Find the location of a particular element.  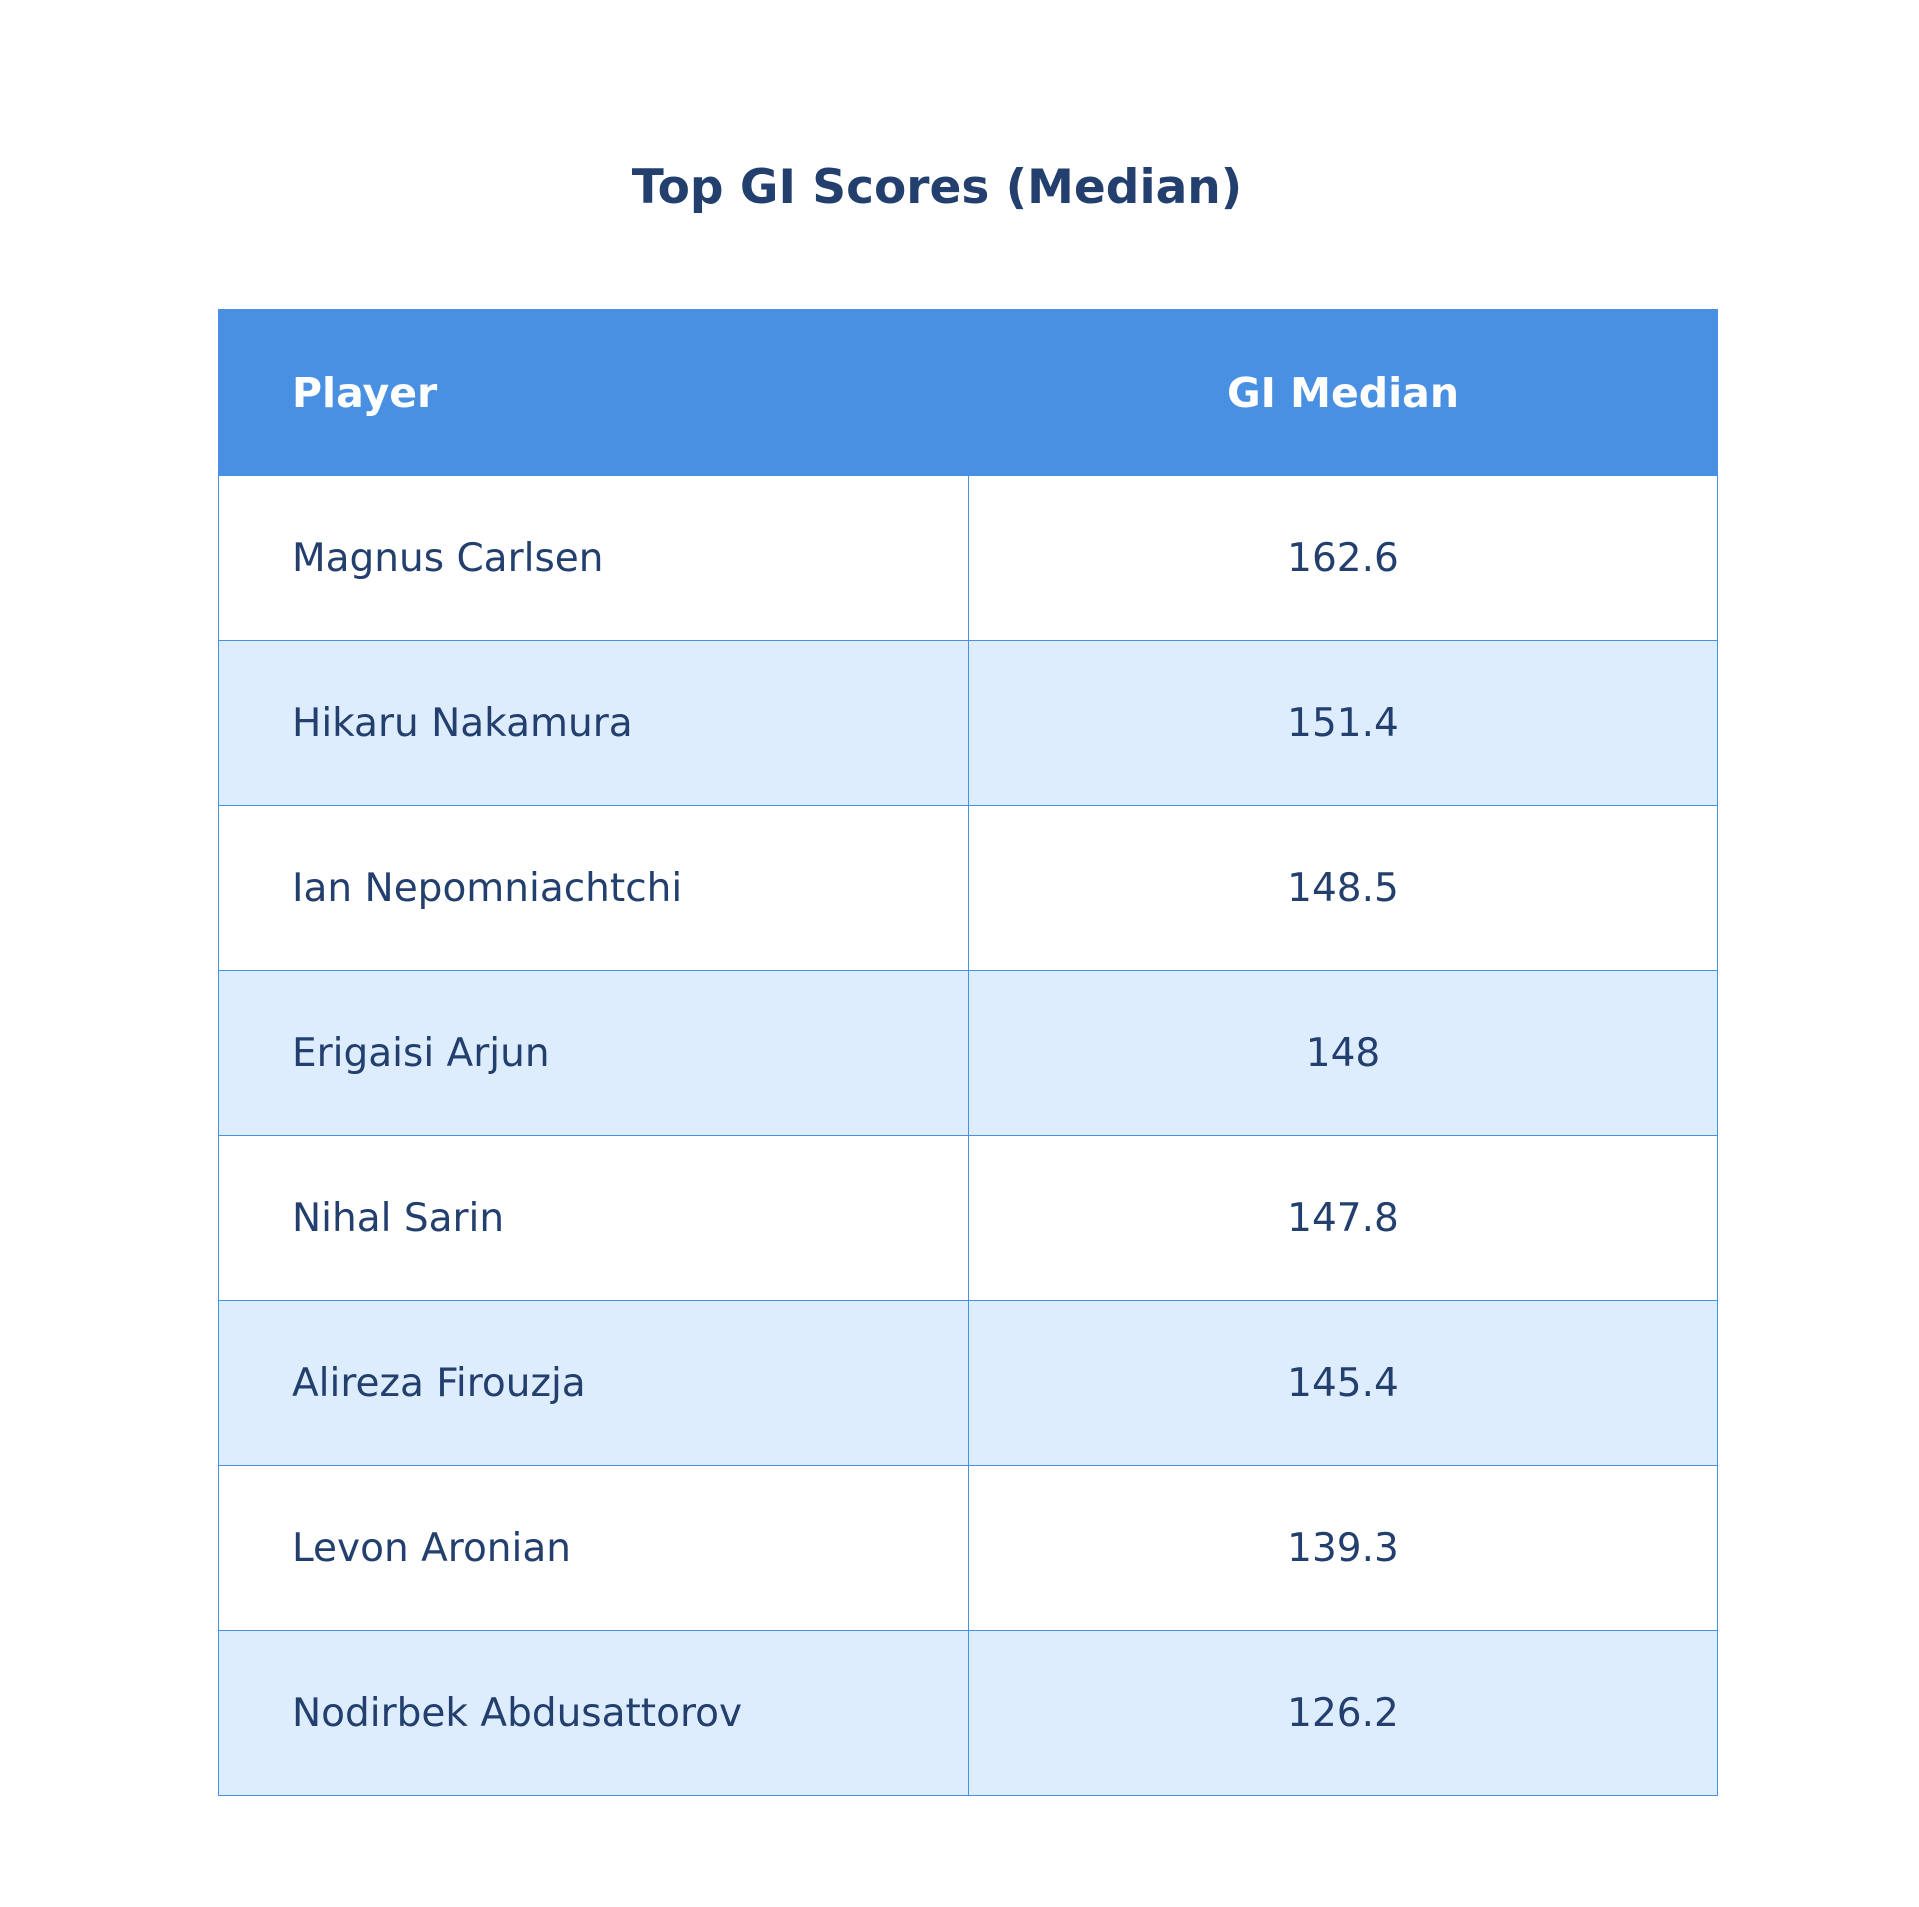

table-row: Erigaisi Arjun 148 is located at coordinates (968, 1053).